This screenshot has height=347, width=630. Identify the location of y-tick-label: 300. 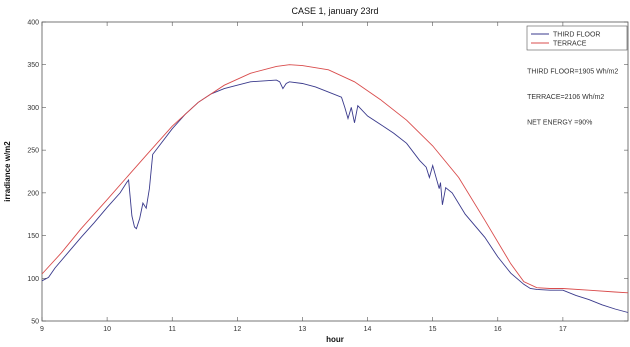
(33, 108).